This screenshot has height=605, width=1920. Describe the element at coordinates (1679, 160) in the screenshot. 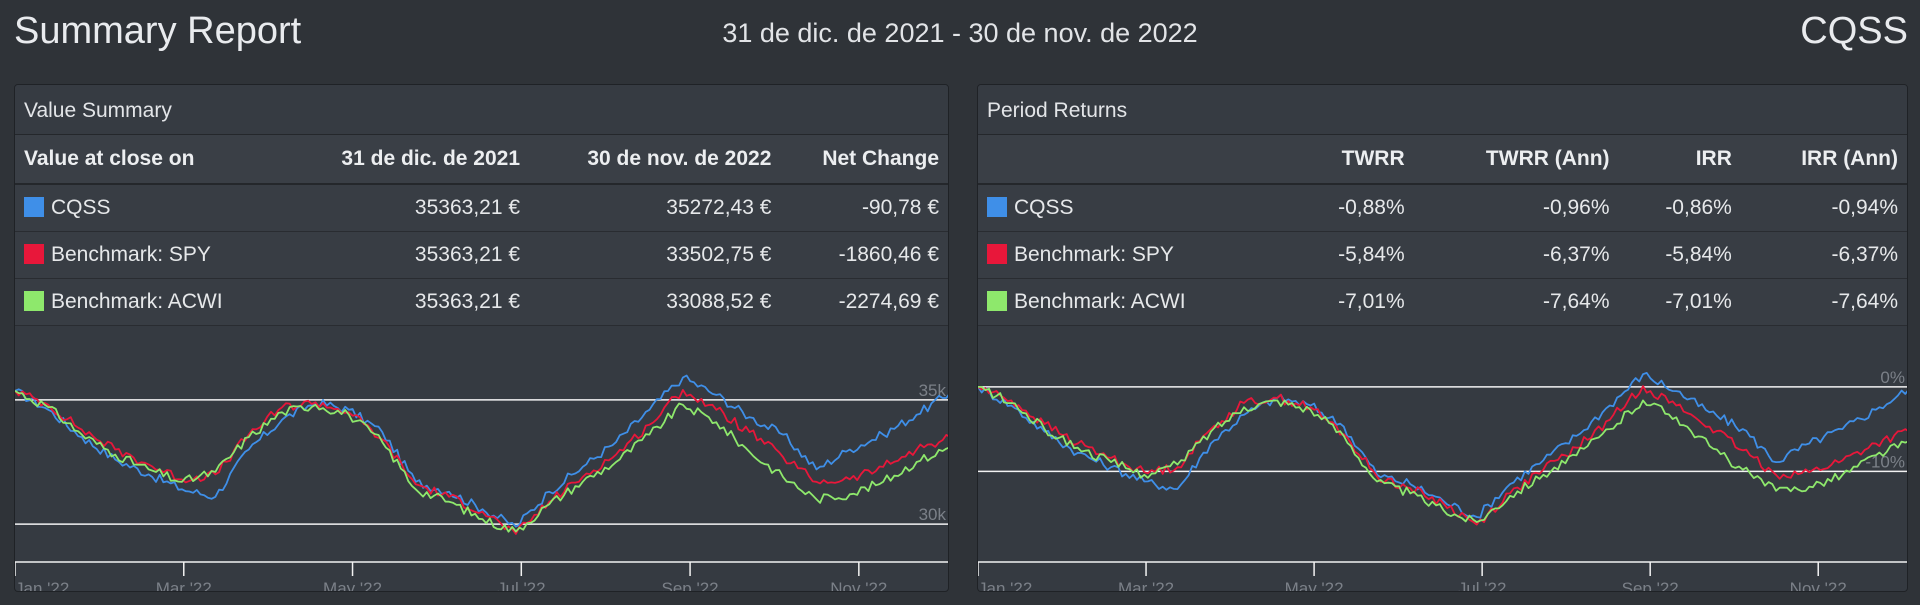

I see `column-header: IRR` at that location.